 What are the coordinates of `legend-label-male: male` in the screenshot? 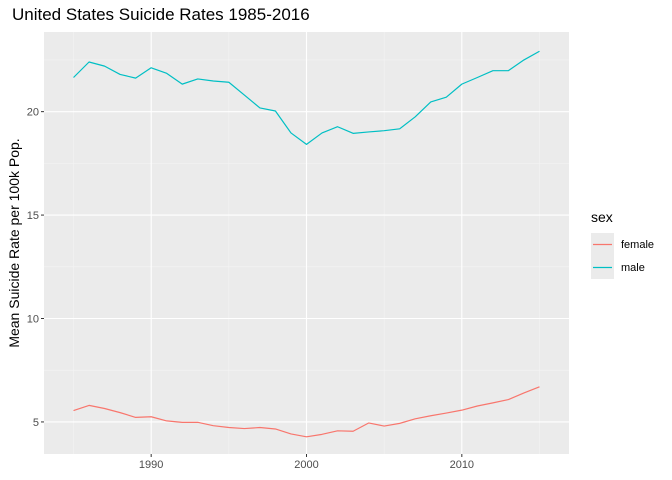 It's located at (633, 268).